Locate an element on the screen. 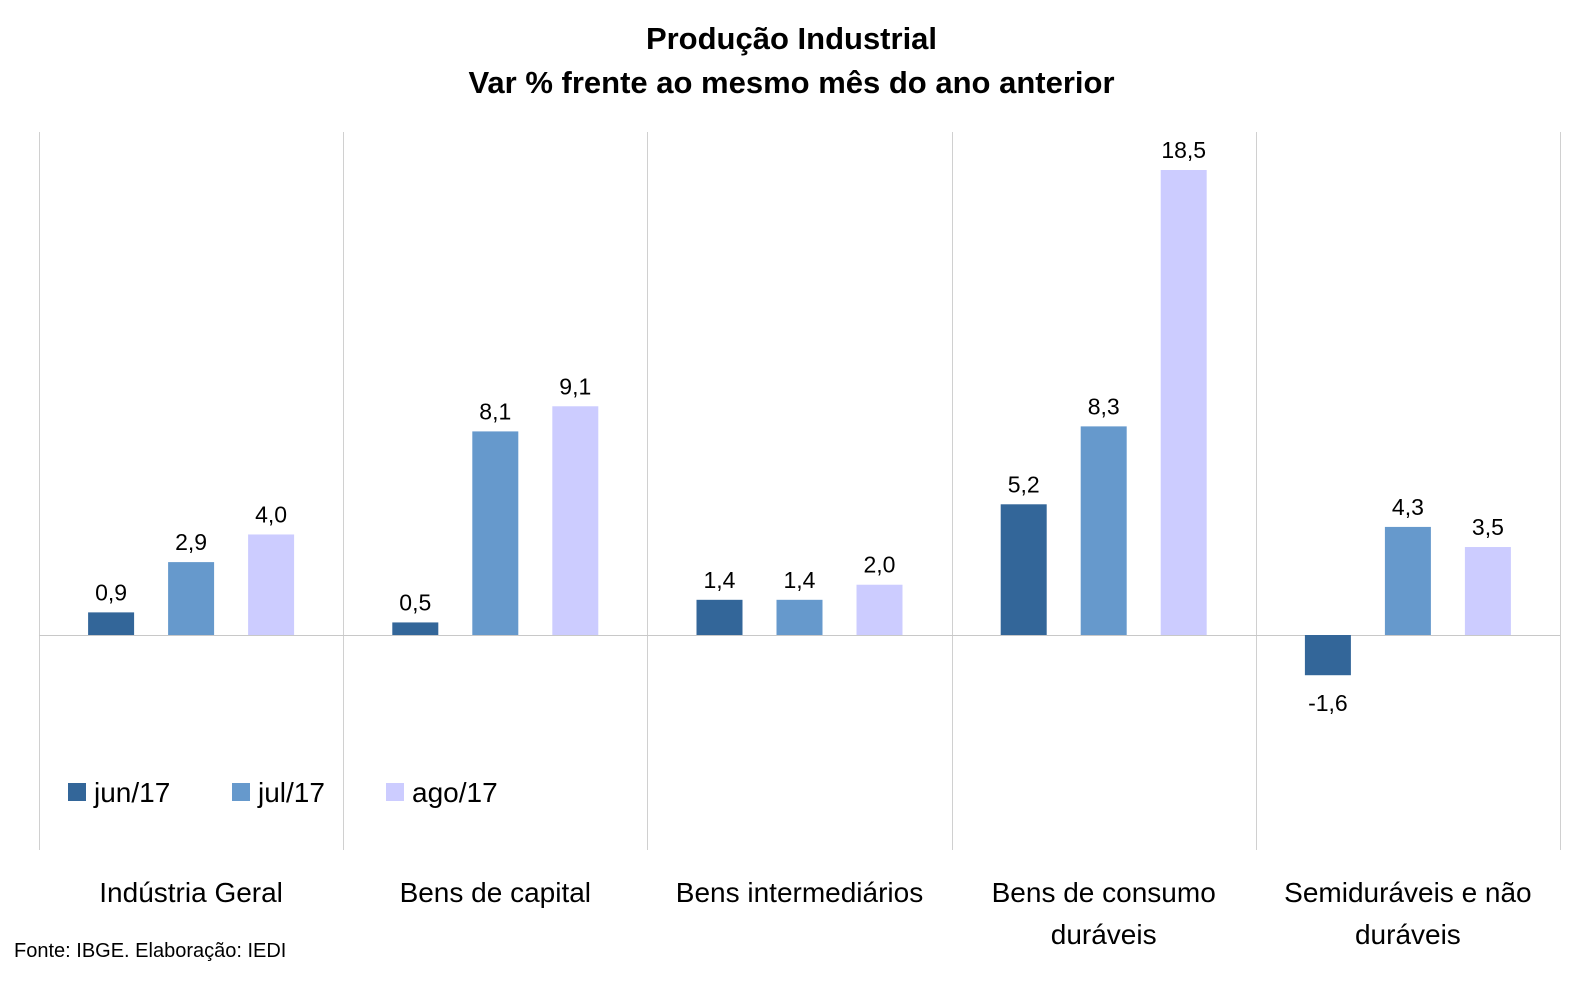 The image size is (1583, 986). data-label: 5,2 is located at coordinates (1024, 484).